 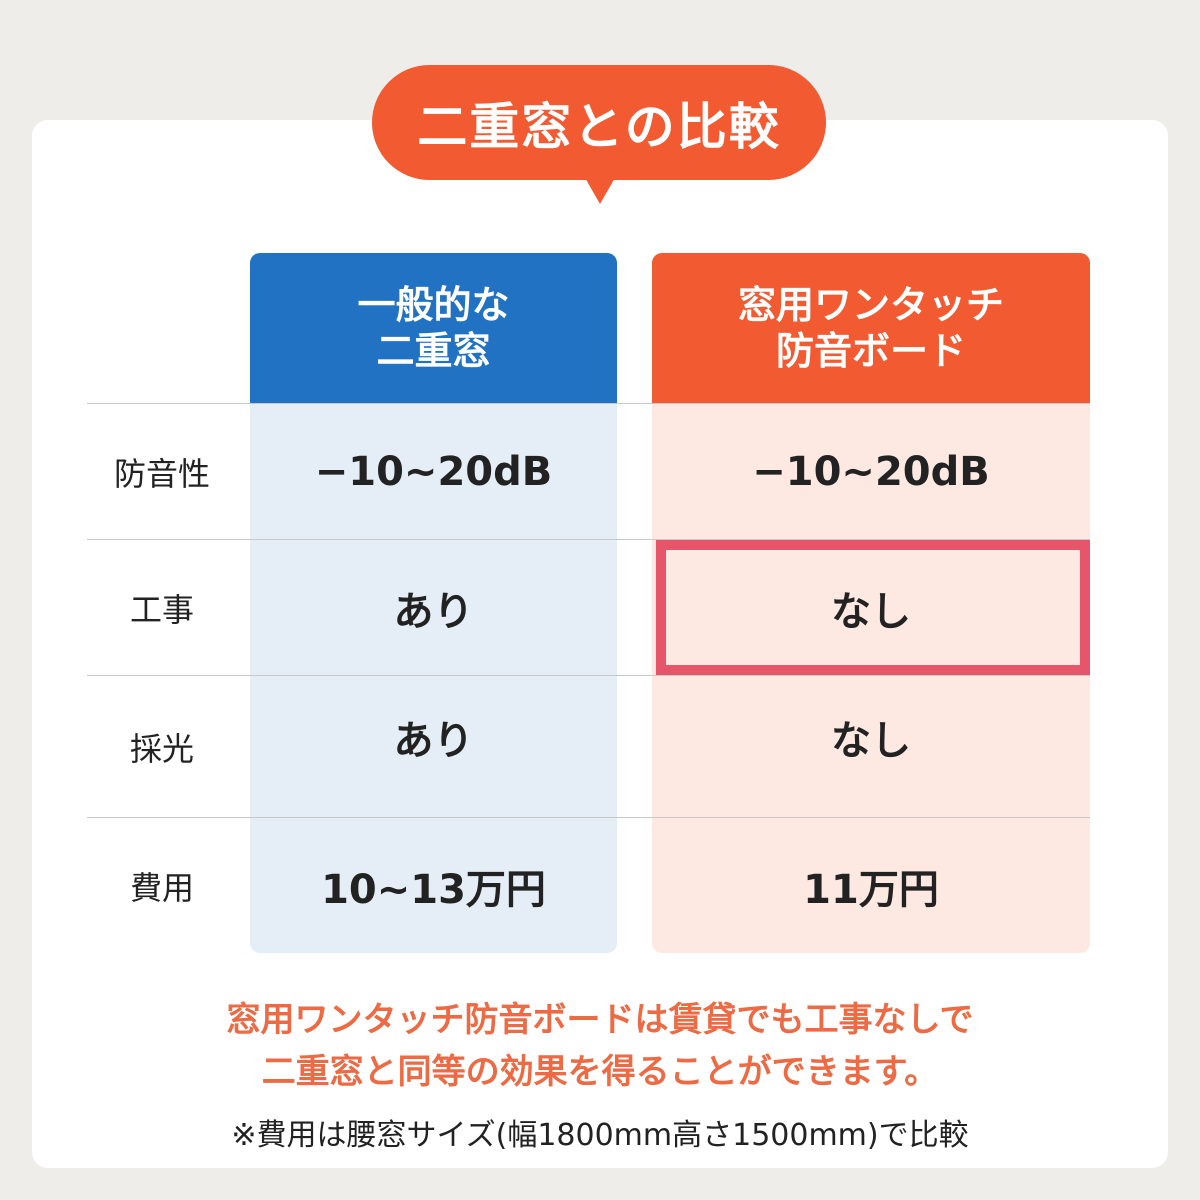 I want to click on header-line: 二重窓, so click(x=433, y=351).